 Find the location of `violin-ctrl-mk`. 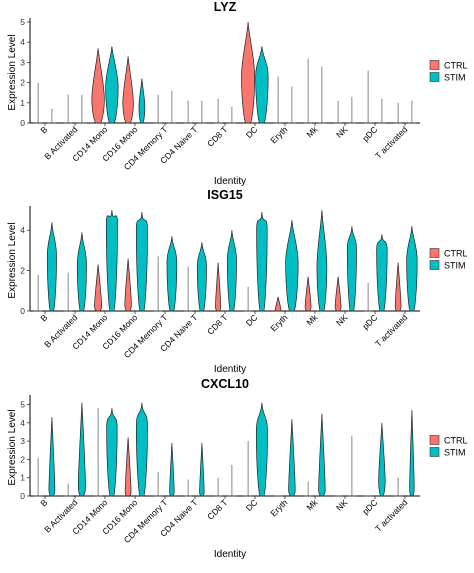

violin-ctrl-mk is located at coordinates (308, 294).